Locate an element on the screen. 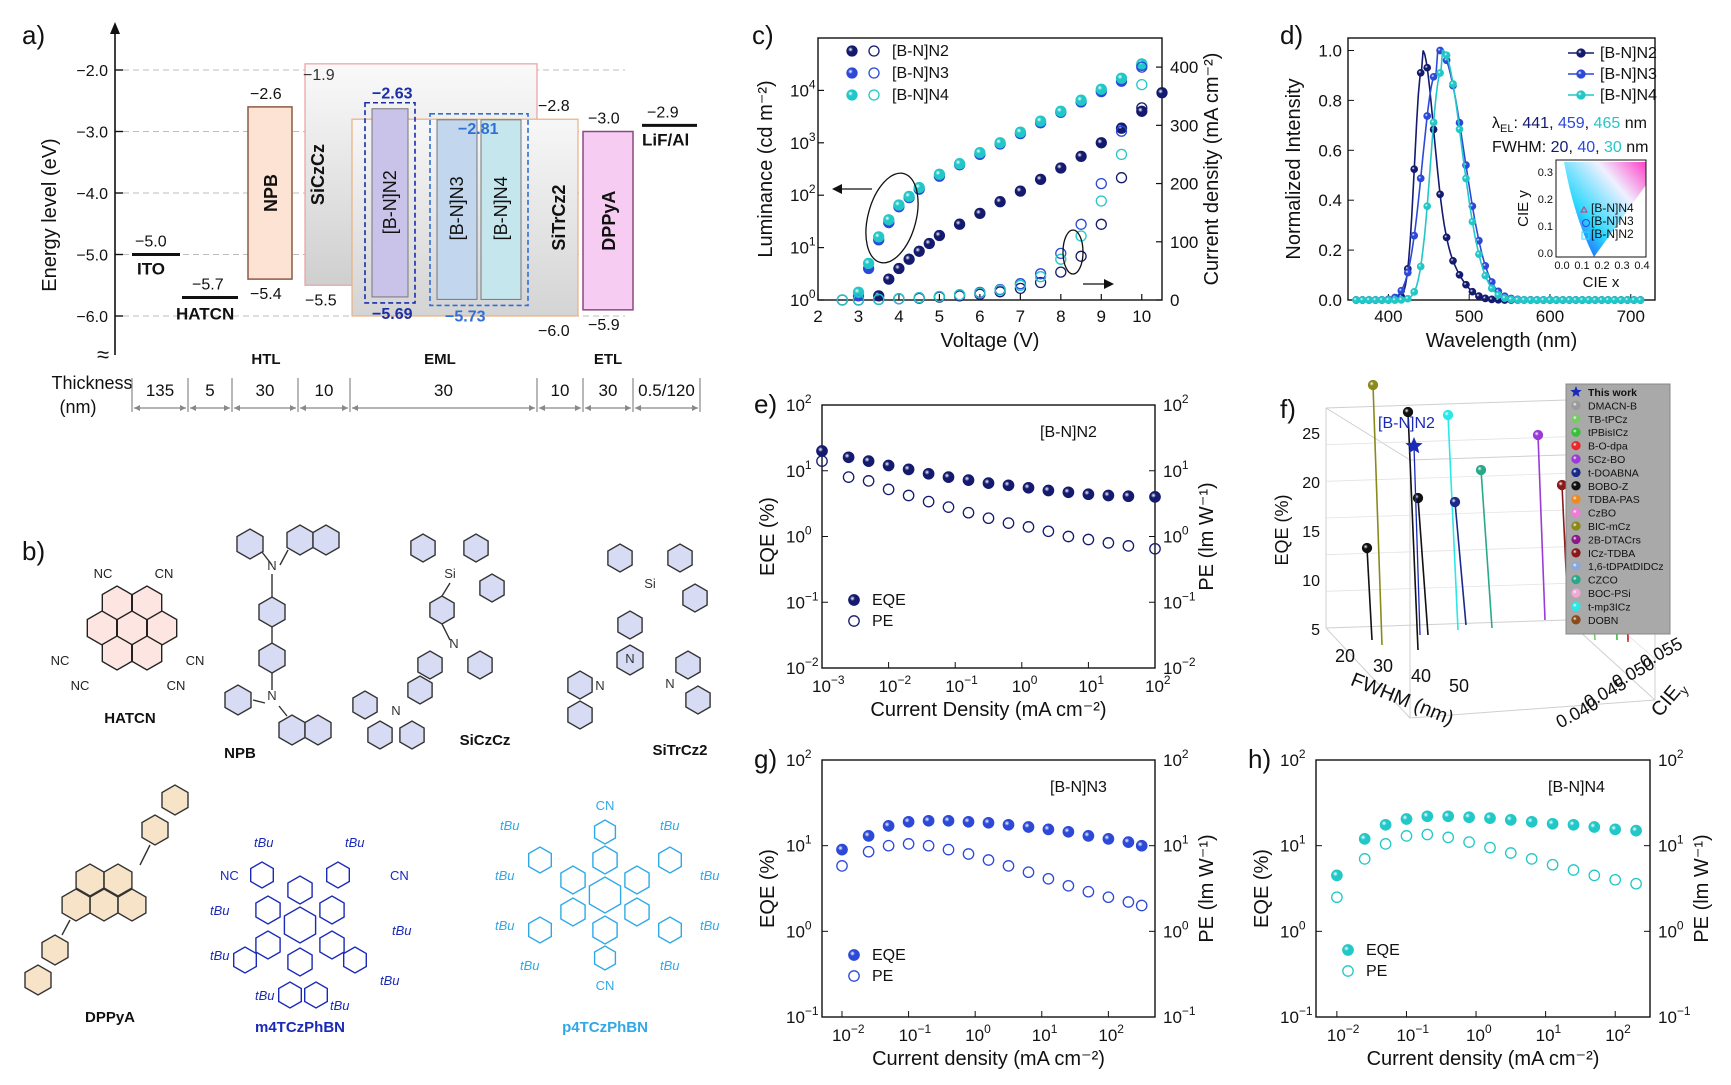 The height and width of the screenshot is (1085, 1731). hatcn-ring is located at coordinates (147, 653).